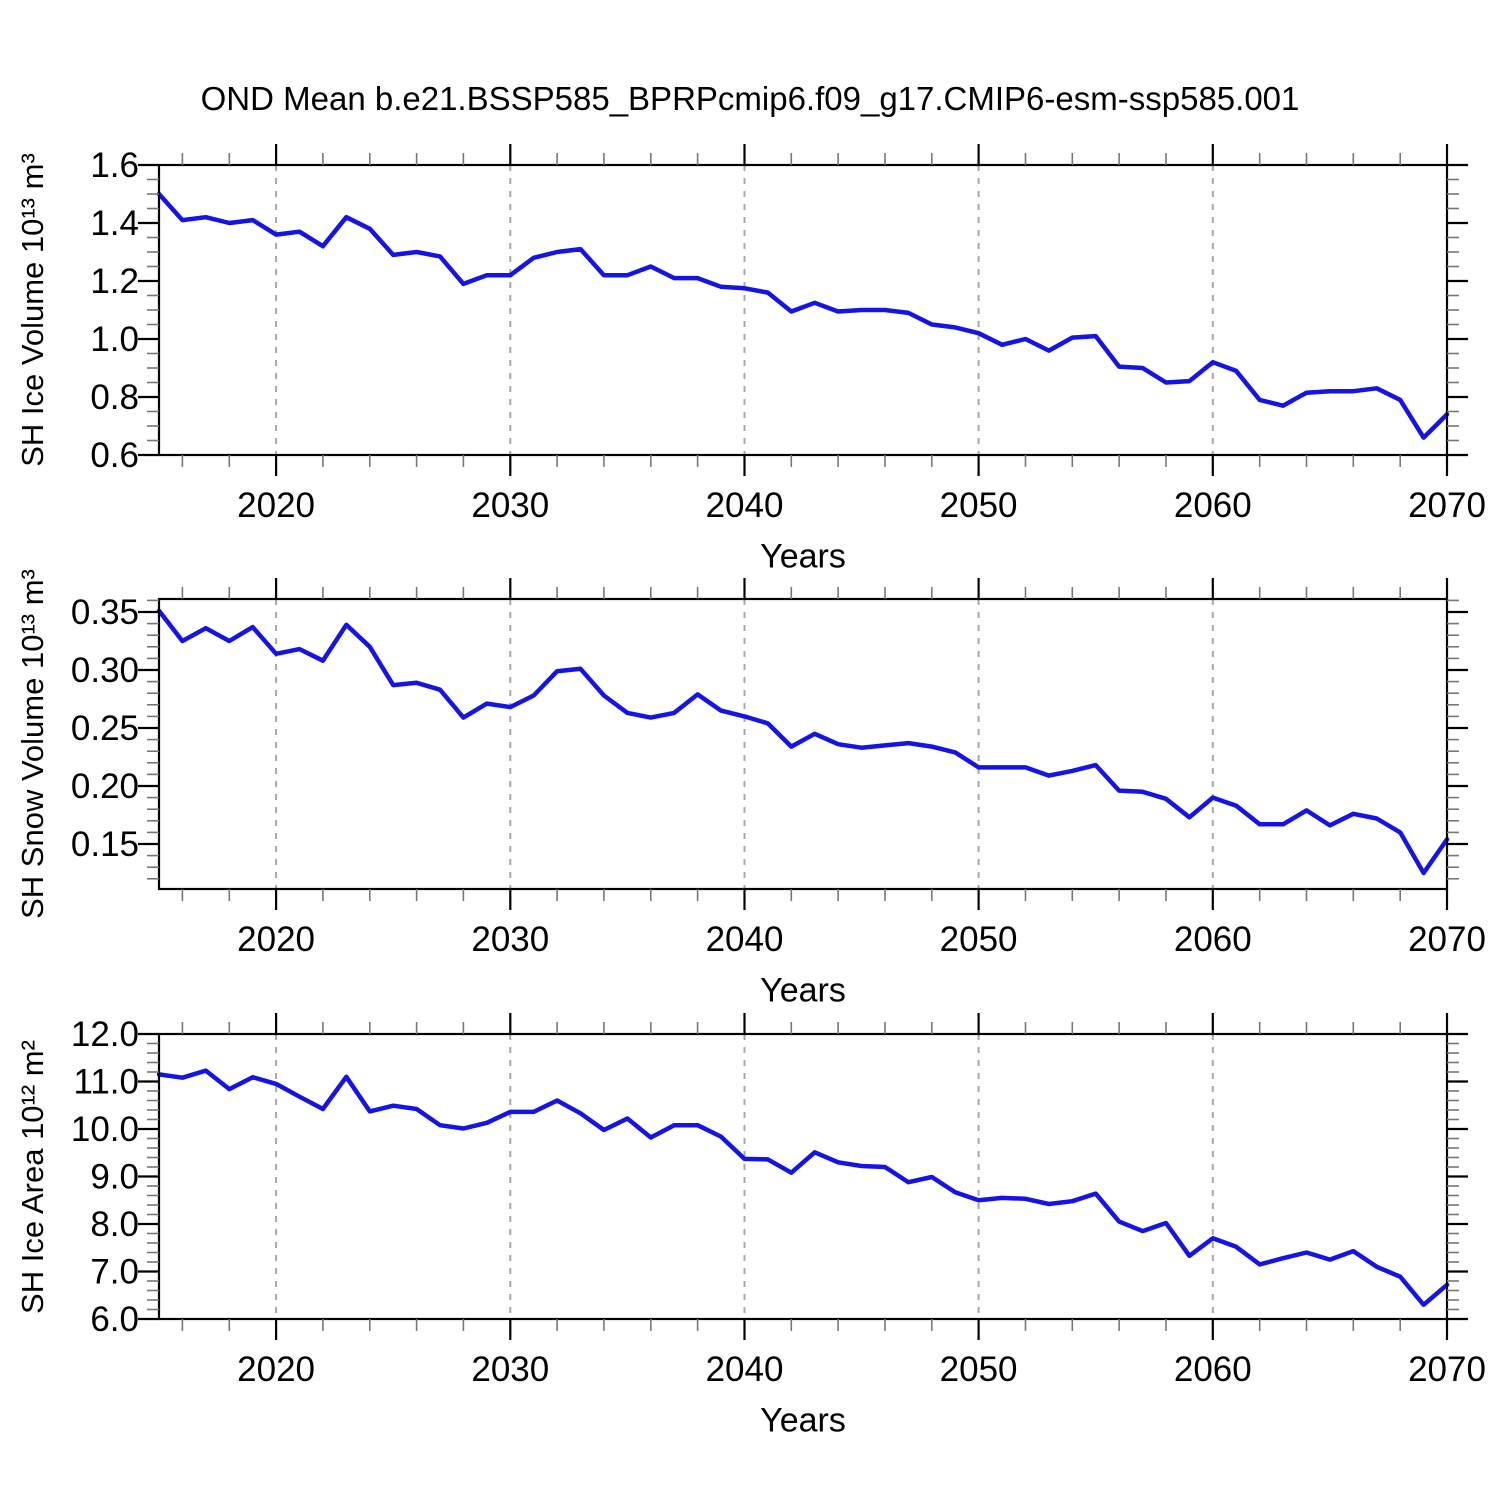  Describe the element at coordinates (105, 1129) in the screenshot. I see `y-tick-label: 10.0` at that location.